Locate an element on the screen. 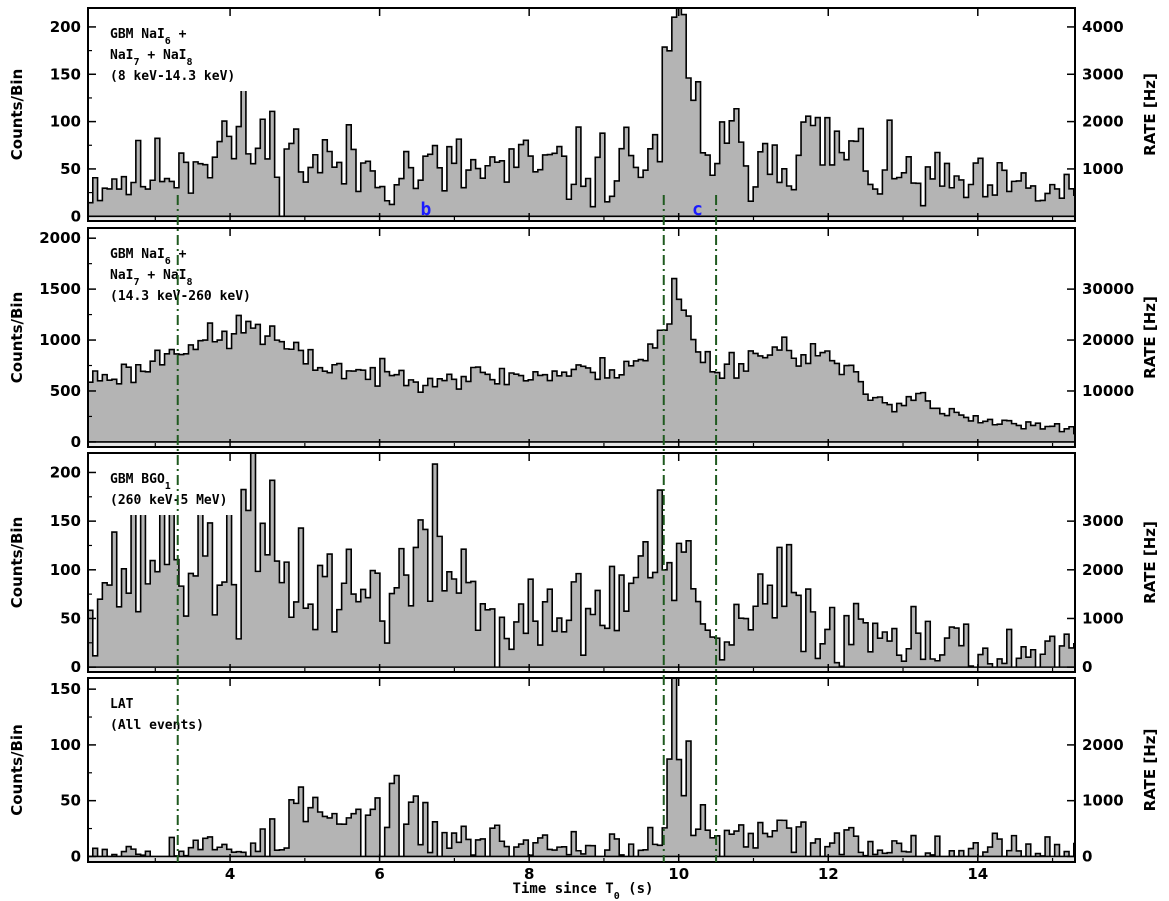 The width and height of the screenshot is (1169, 901). panel-label-line: (14.3 keV-260 keV) is located at coordinates (180, 296).